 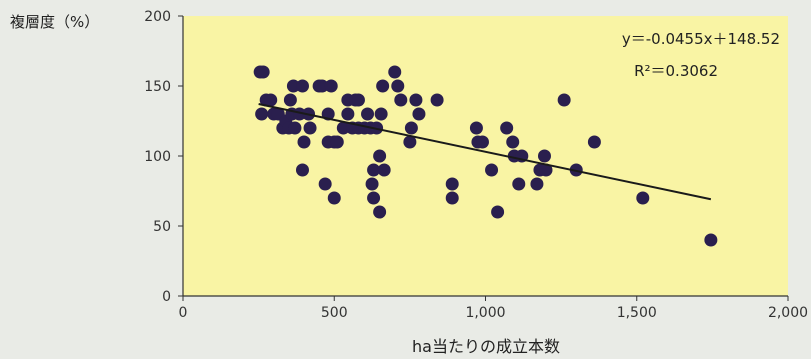 I want to click on x-tick-label: 1,500, so click(x=637, y=313).